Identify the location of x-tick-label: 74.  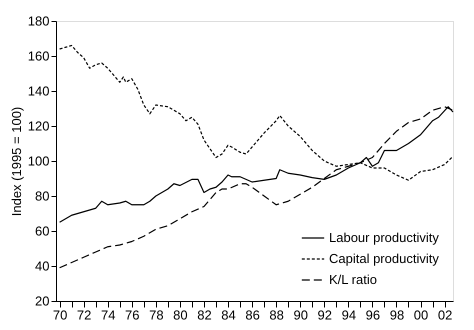
(108, 315).